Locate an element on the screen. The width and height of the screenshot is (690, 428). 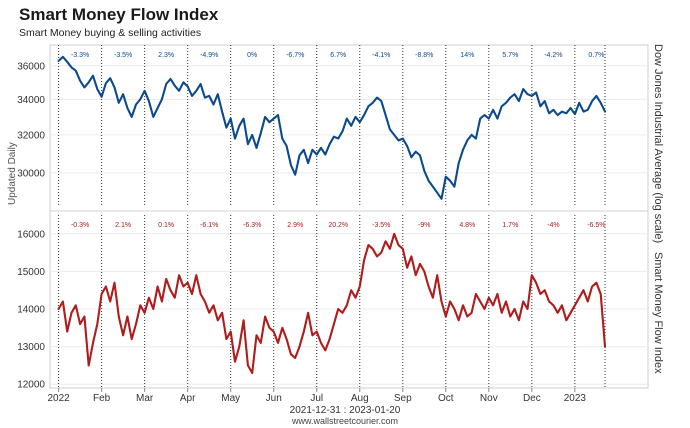
xtick-label: Jul is located at coordinates (316, 398).